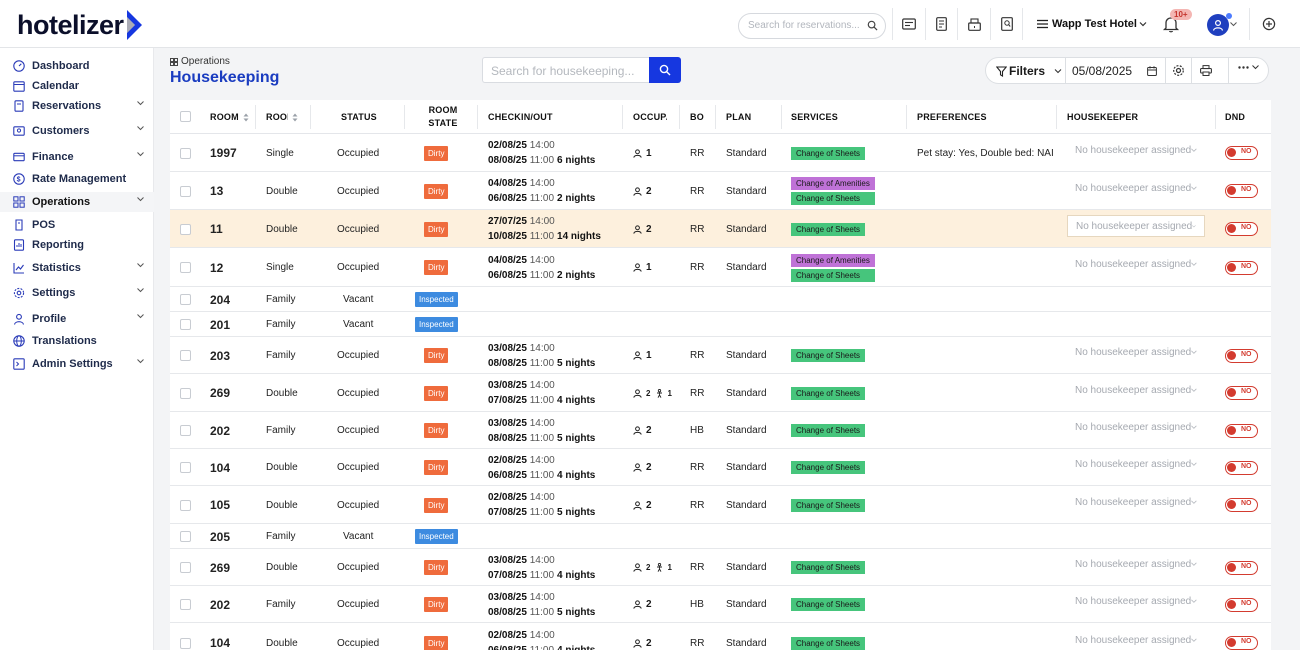 This screenshot has height=650, width=1300. I want to click on column-header-room: ROOM, so click(231, 117).